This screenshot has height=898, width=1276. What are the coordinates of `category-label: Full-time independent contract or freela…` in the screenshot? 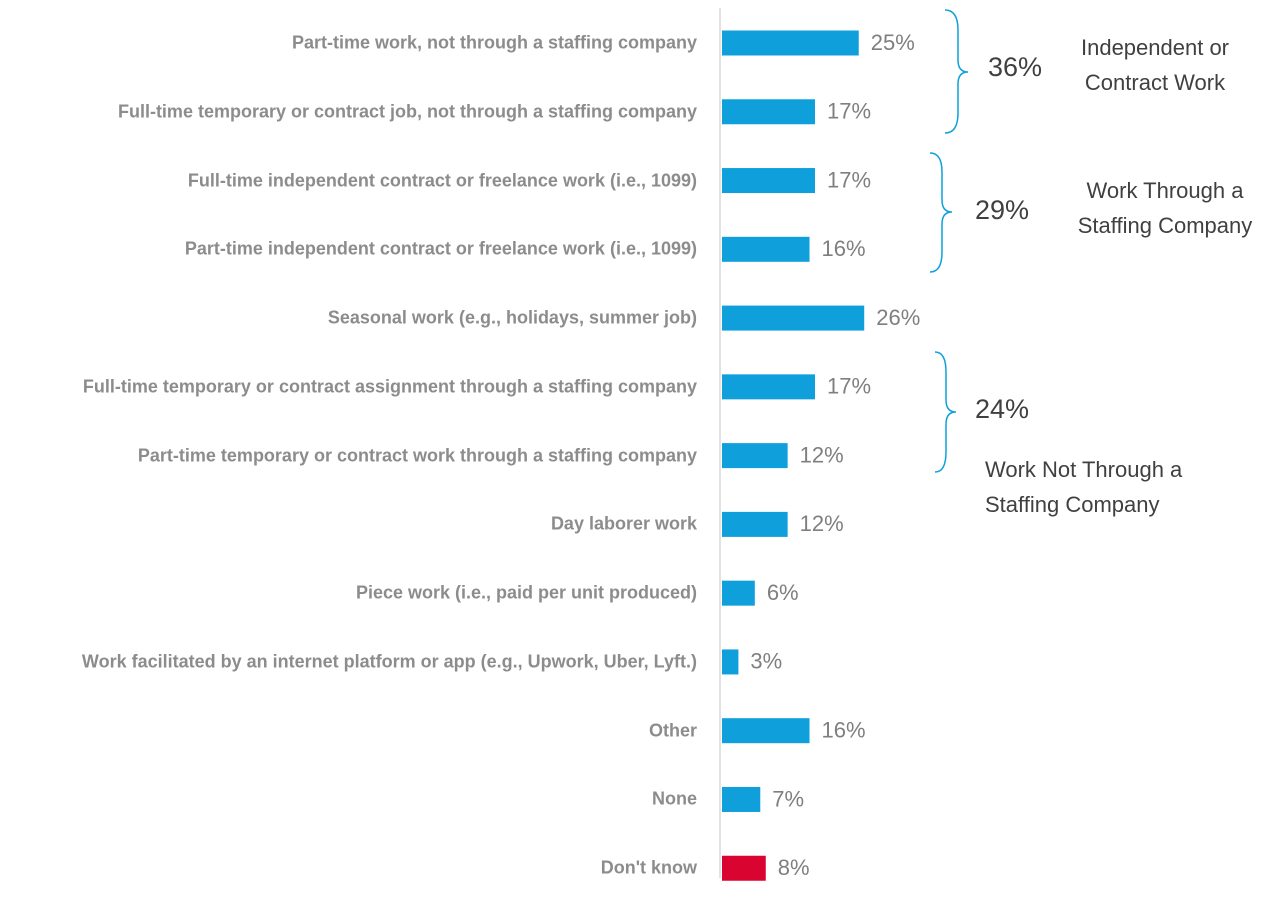 It's located at (442, 180).